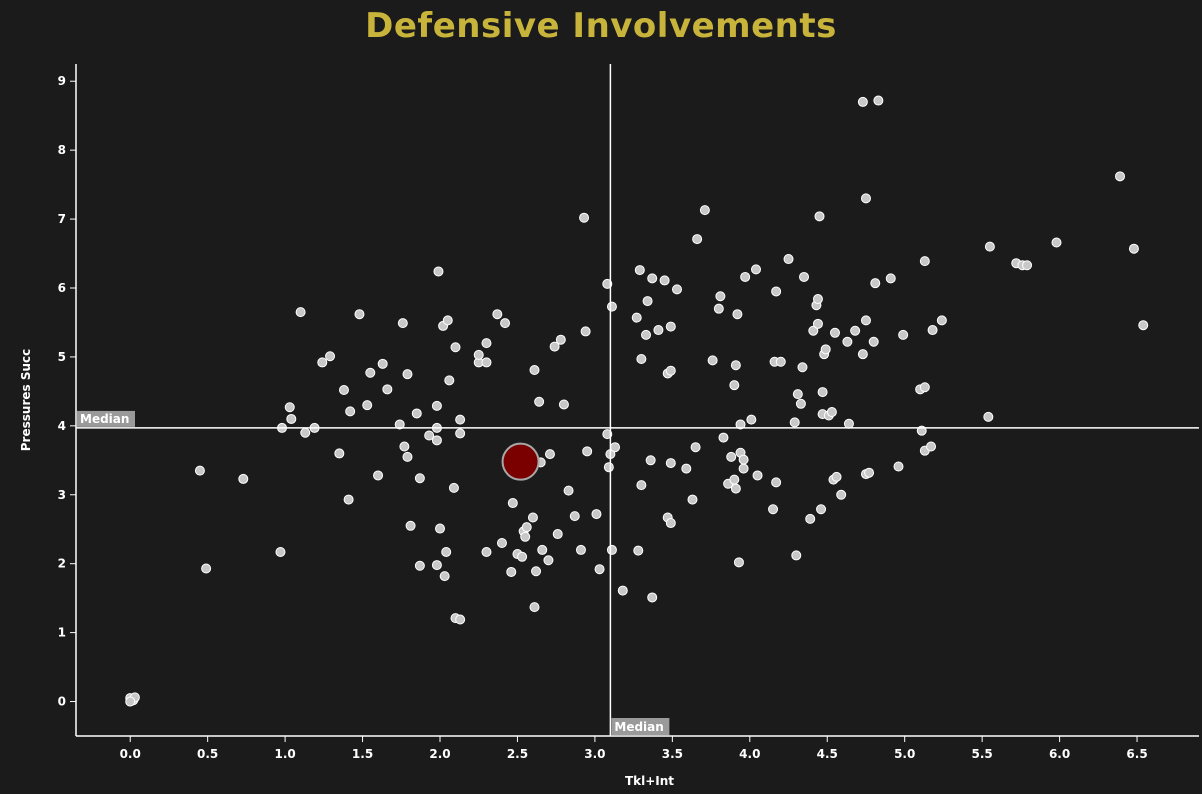  What do you see at coordinates (62, 633) in the screenshot?
I see `y-tick-label: 1` at bounding box center [62, 633].